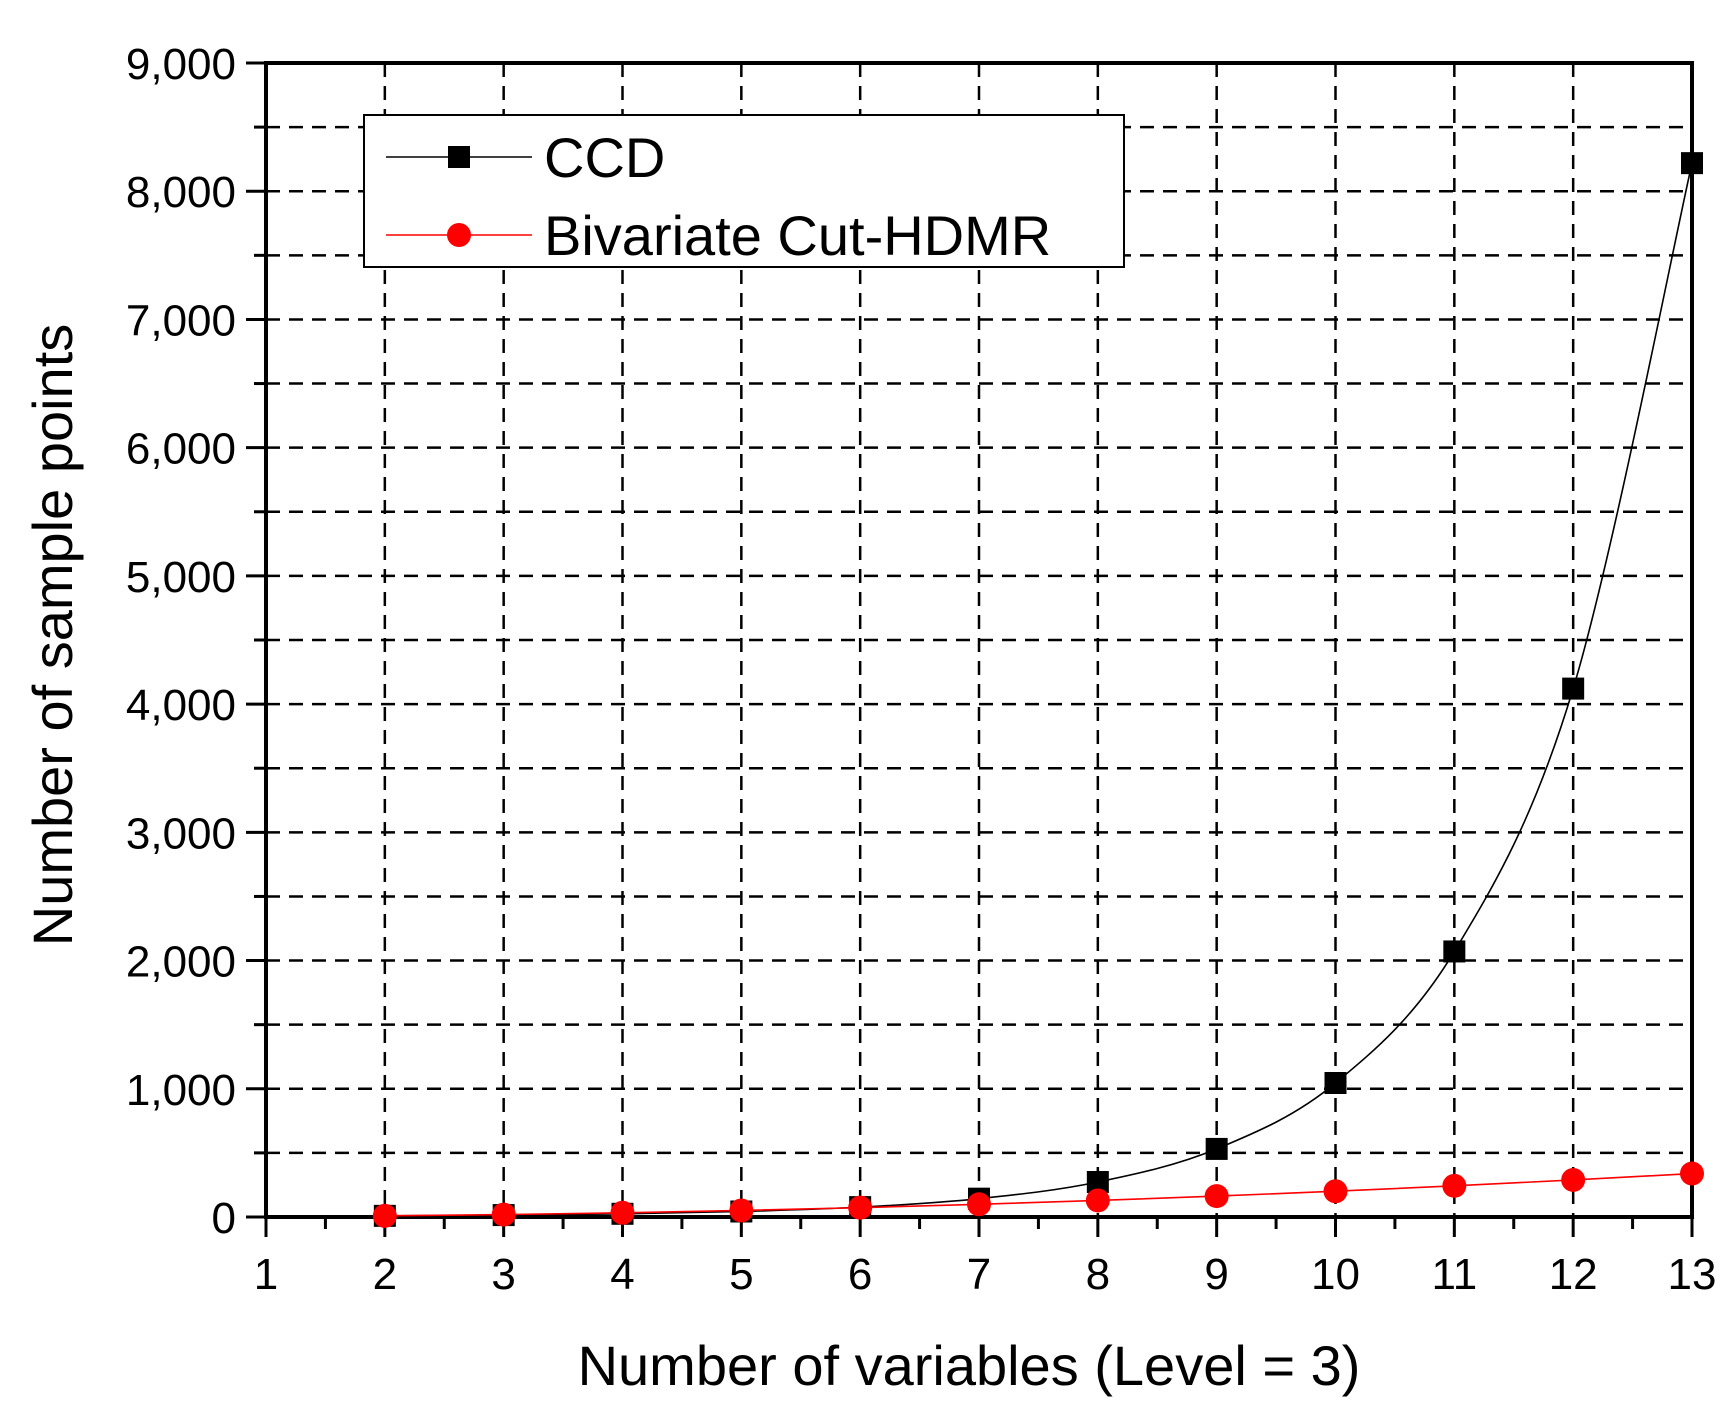 This screenshot has width=1730, height=1421. I want to click on y-tick-label: 7,000, so click(181, 320).